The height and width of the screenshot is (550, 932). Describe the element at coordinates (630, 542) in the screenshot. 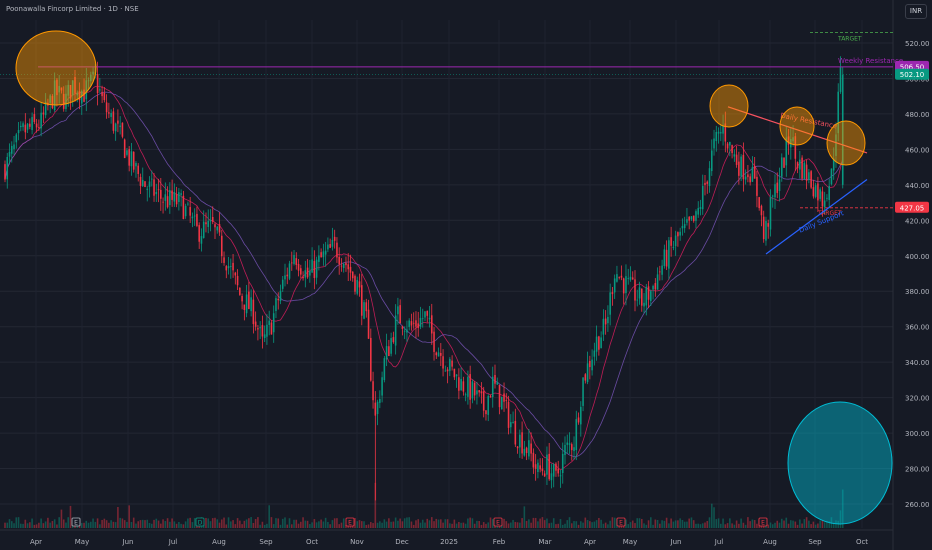

I see `x-tick-label: May` at that location.